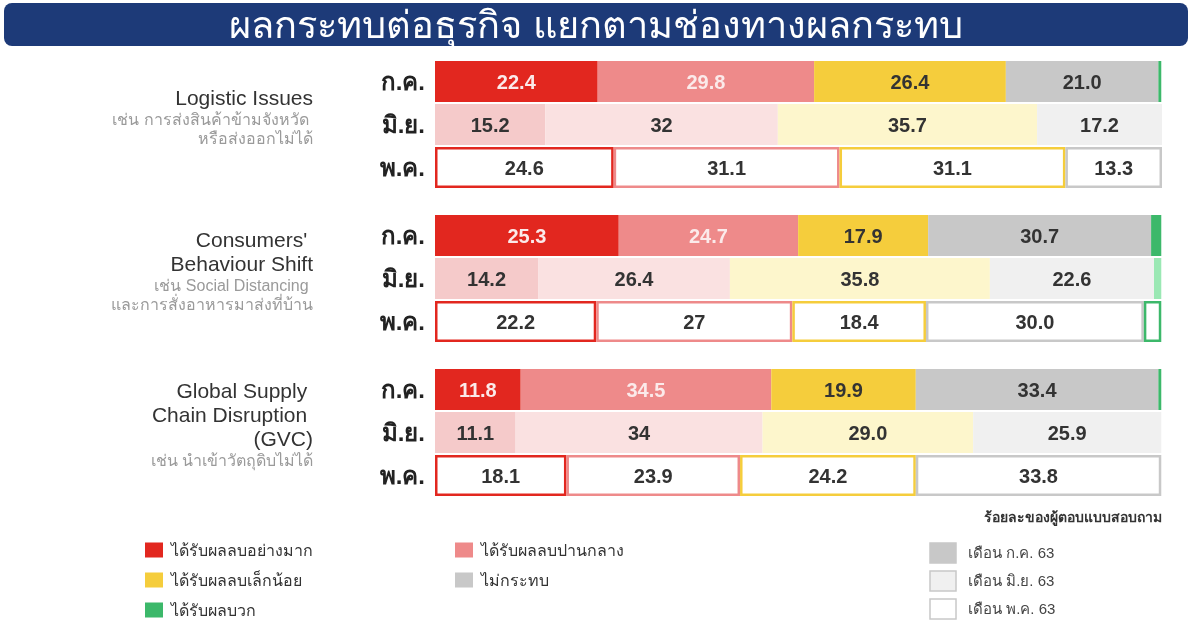 The image size is (1200, 628). What do you see at coordinates (514, 580) in the screenshot?
I see `legend-label: ไม่กระทบ` at bounding box center [514, 580].